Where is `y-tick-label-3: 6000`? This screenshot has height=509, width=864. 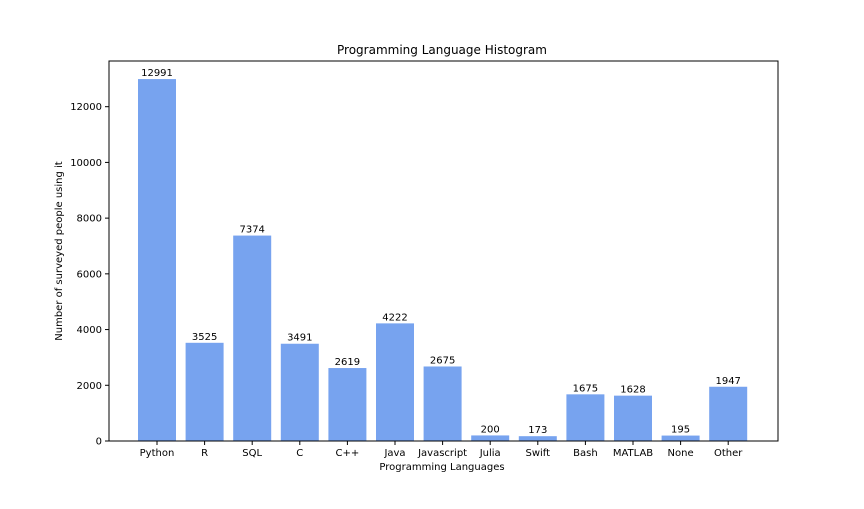
y-tick-label-3: 6000 is located at coordinates (89, 274).